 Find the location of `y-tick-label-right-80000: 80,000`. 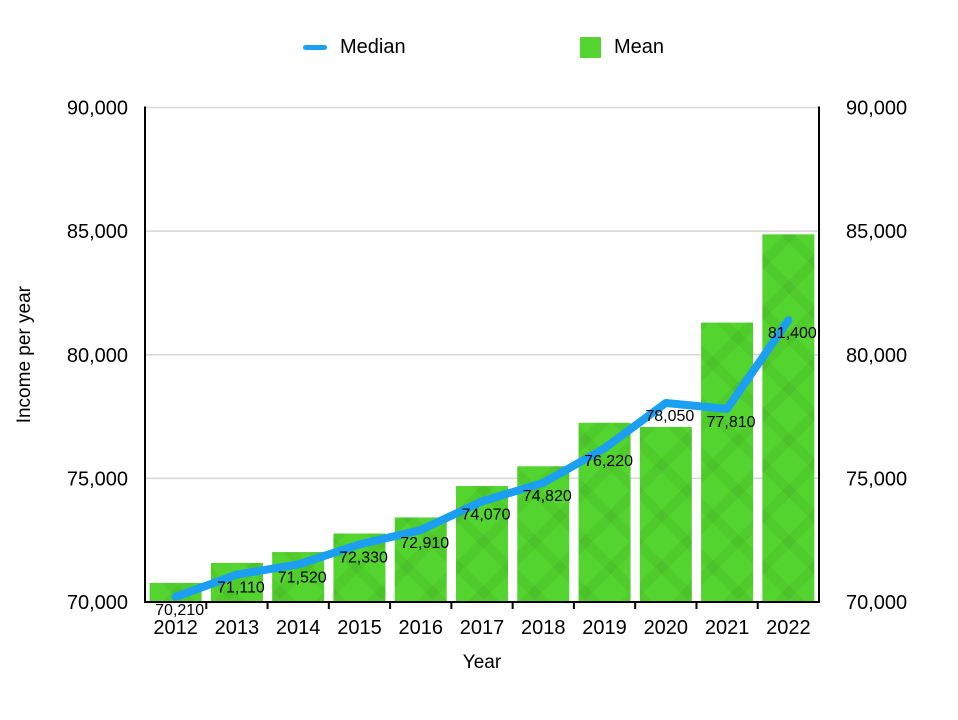

y-tick-label-right-80000: 80,000 is located at coordinates (876, 356).